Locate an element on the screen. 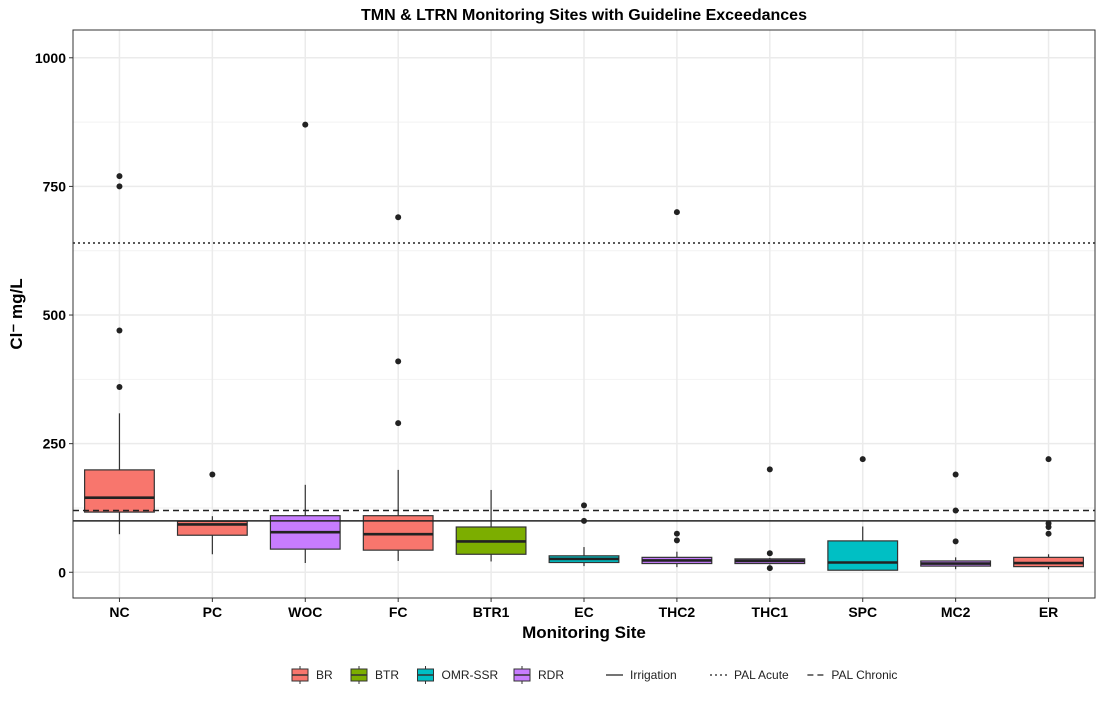  y-axis-title: Cl⁻ mg/L is located at coordinates (16, 313).